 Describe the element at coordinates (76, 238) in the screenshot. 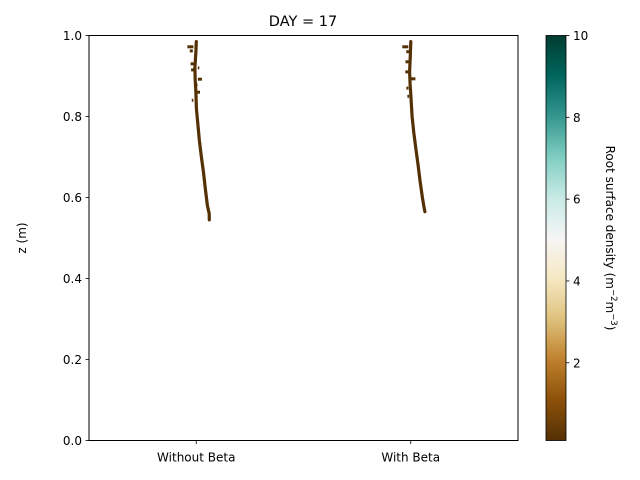

I see `y-axis: 0.0 0.2 0.4 0.6 0.8 1.0` at that location.